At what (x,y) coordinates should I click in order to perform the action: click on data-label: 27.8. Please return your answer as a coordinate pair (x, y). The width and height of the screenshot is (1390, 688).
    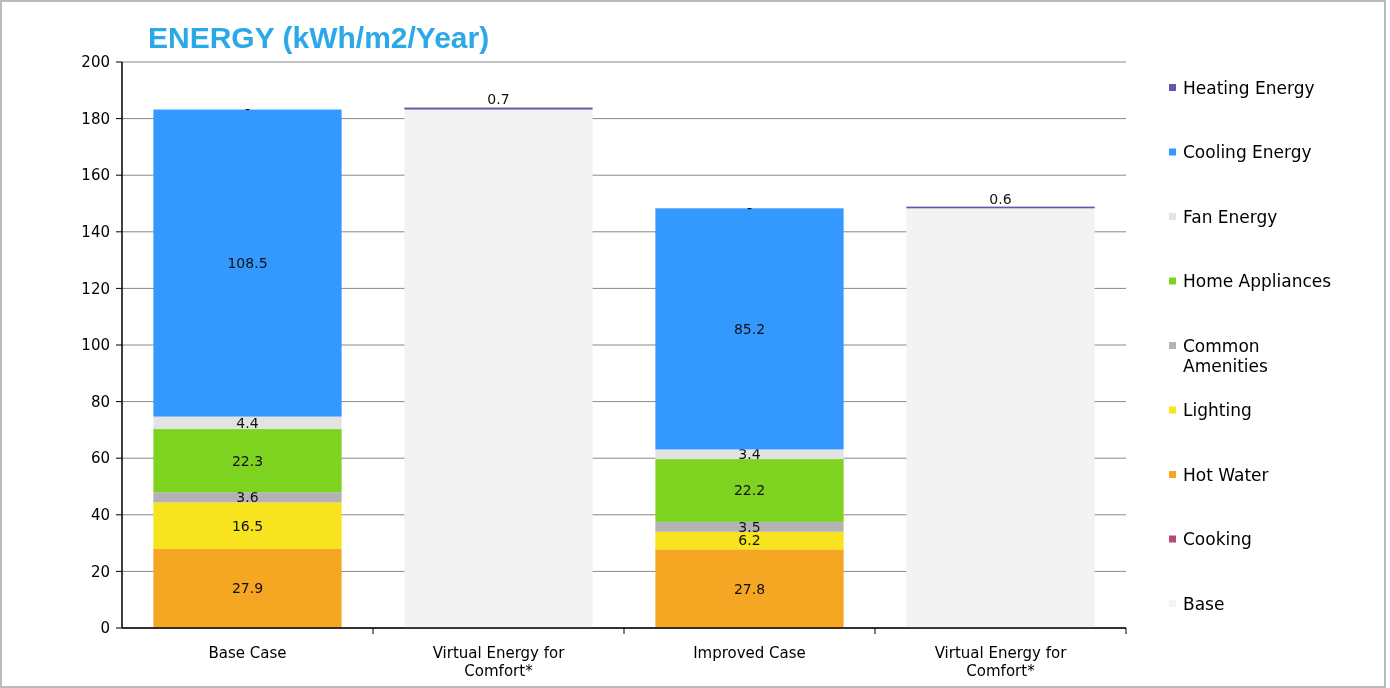
    Looking at the image, I should click on (749, 588).